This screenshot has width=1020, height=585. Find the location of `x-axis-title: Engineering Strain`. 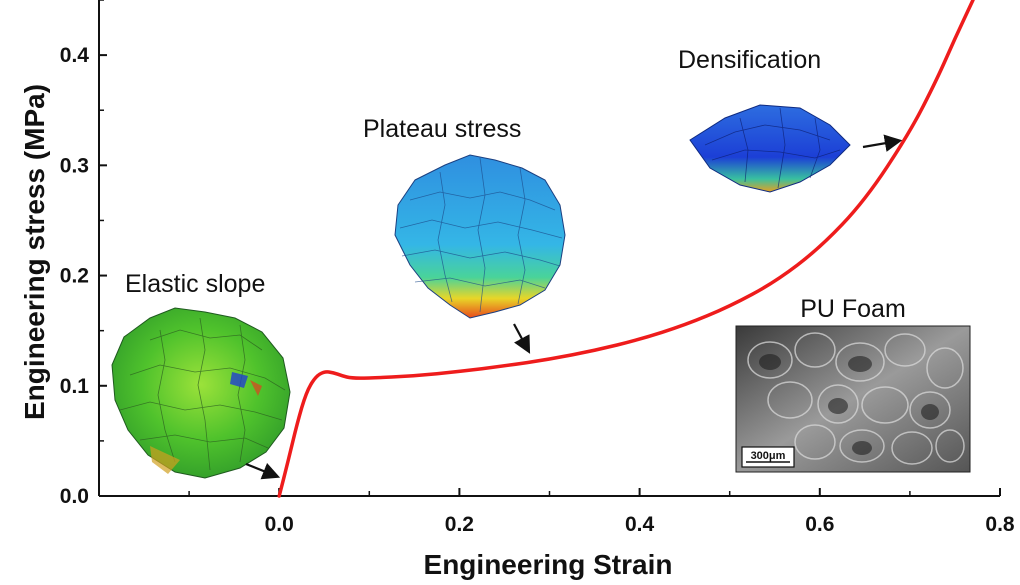

x-axis-title: Engineering Strain is located at coordinates (548, 564).